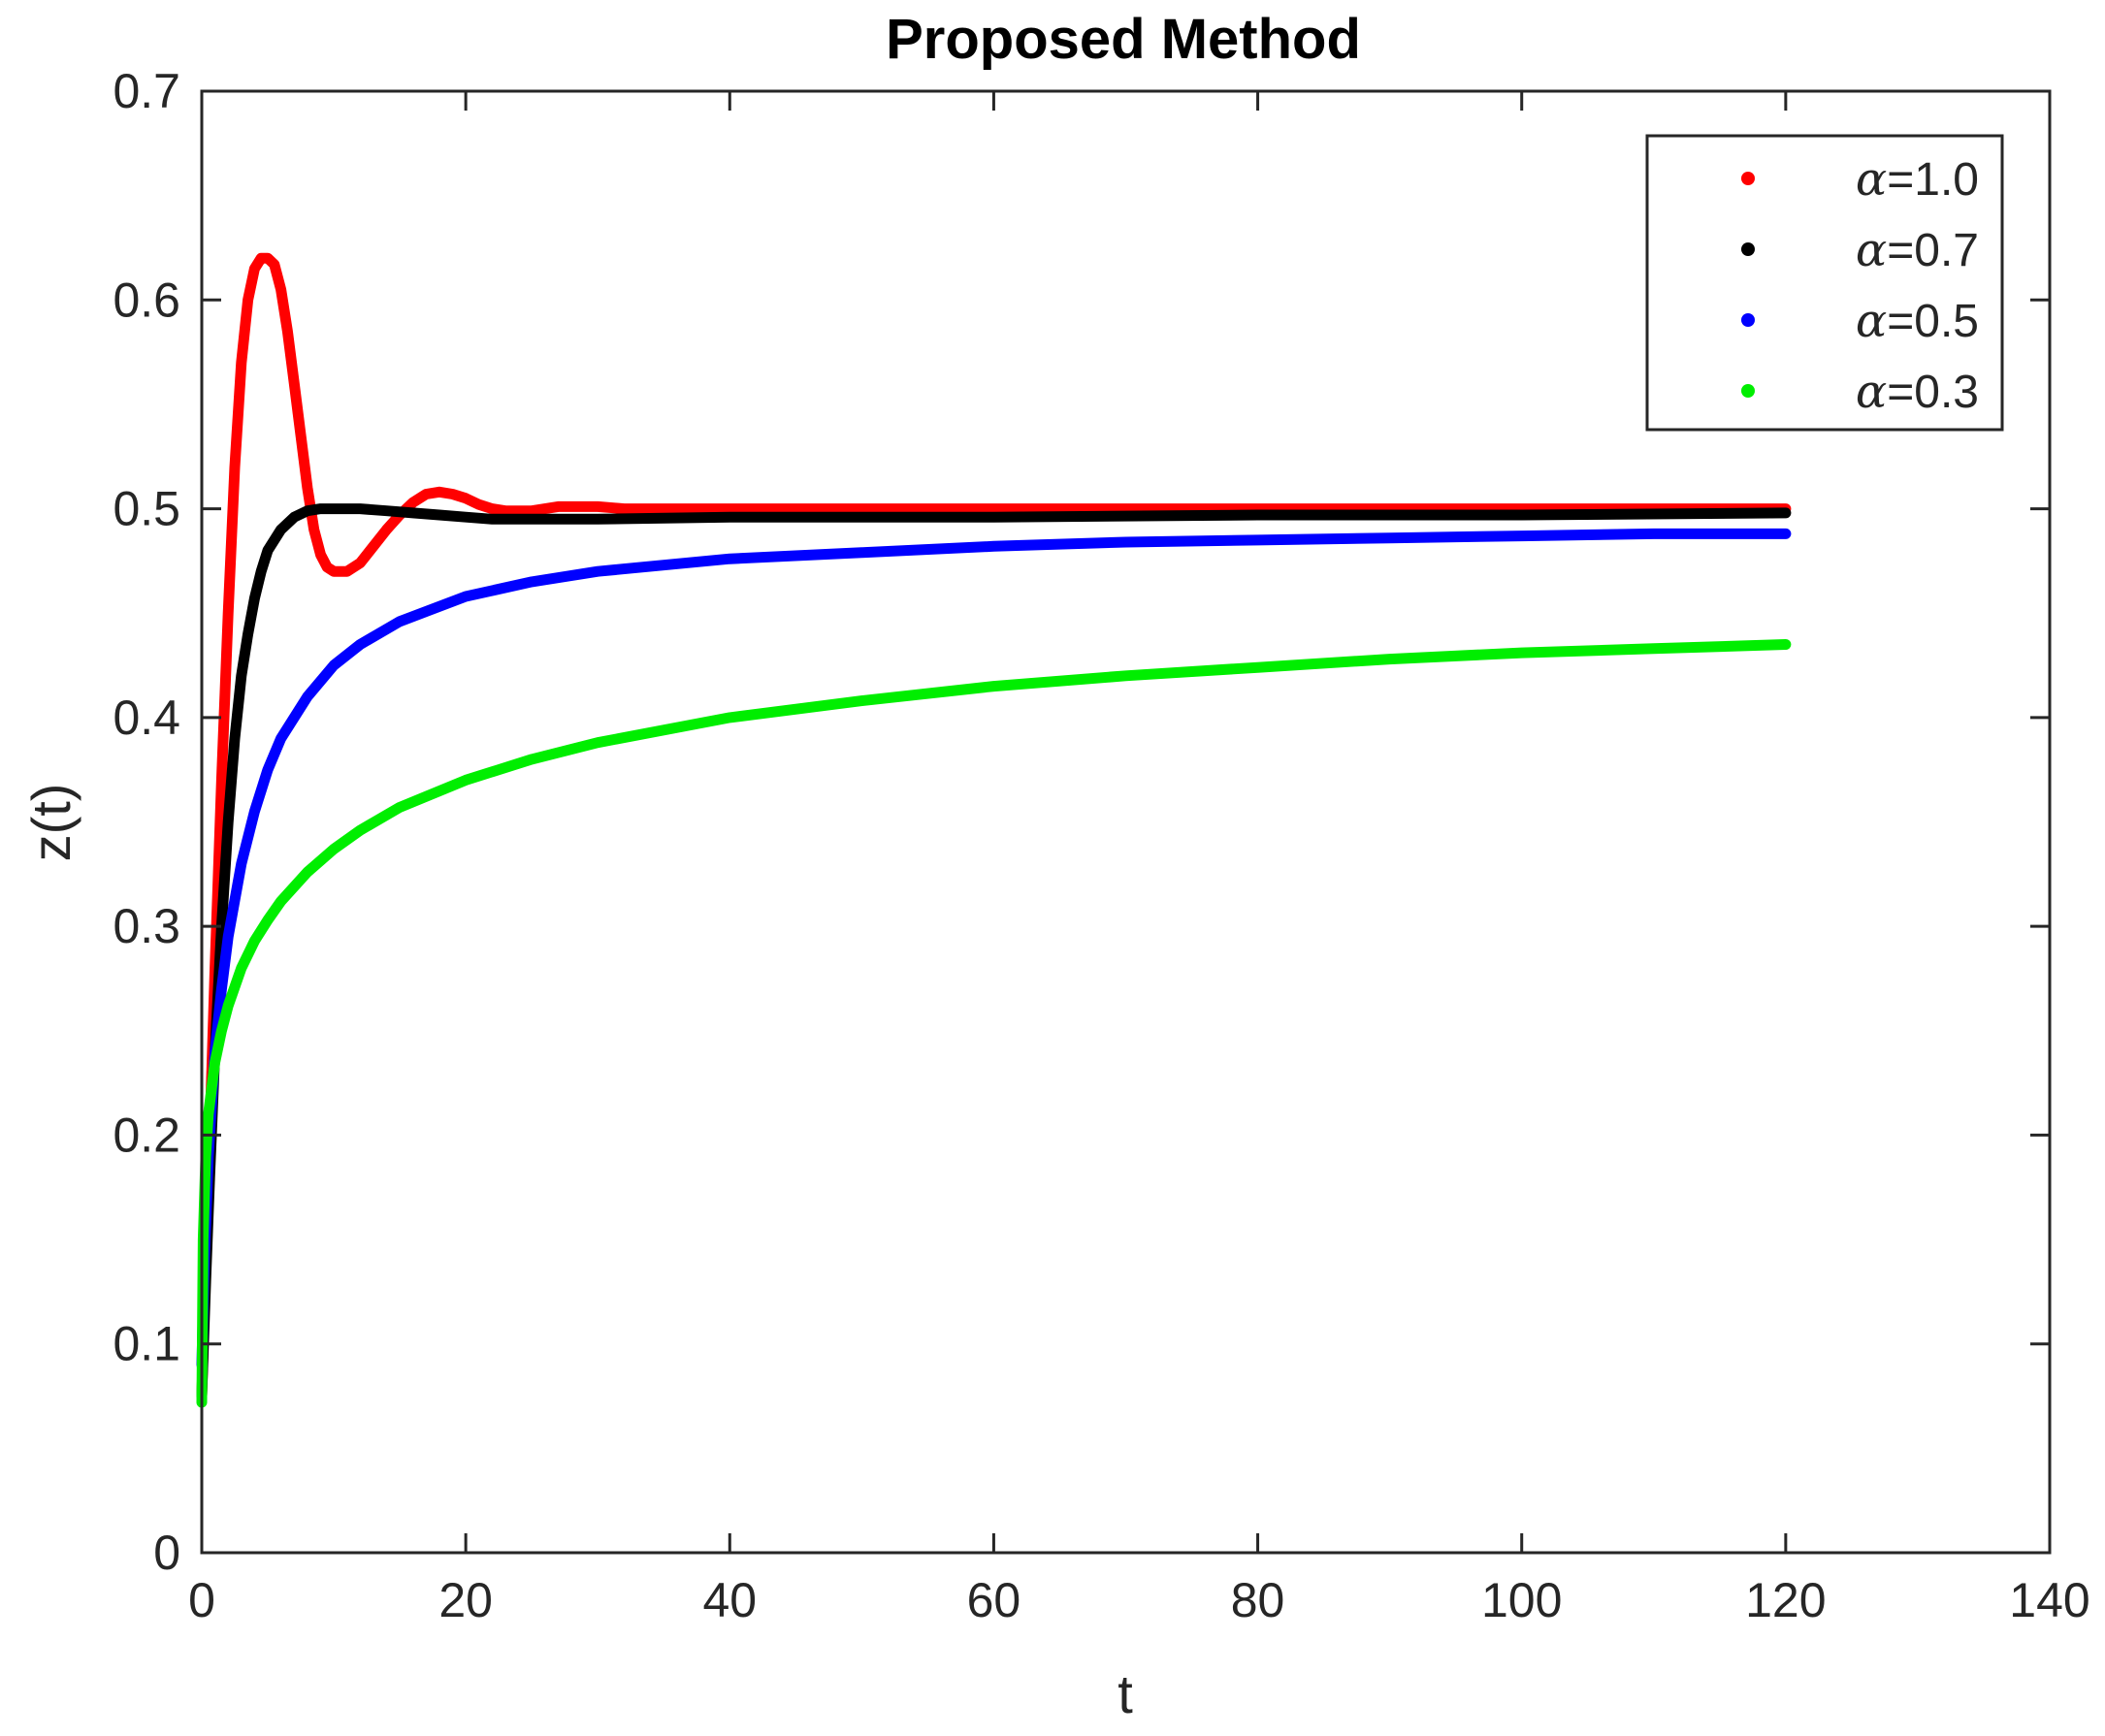 The height and width of the screenshot is (1736, 2105). What do you see at coordinates (202, 1600) in the screenshot?
I see `x-tick-label: 0` at bounding box center [202, 1600].